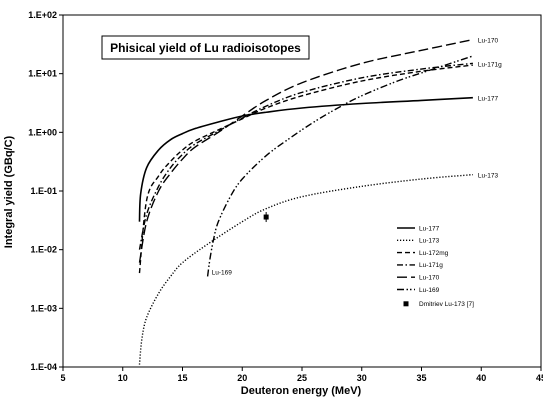 Image resolution: width=543 pixels, height=400 pixels. What do you see at coordinates (481, 378) in the screenshot?
I see `x-tick-label: 40` at bounding box center [481, 378].